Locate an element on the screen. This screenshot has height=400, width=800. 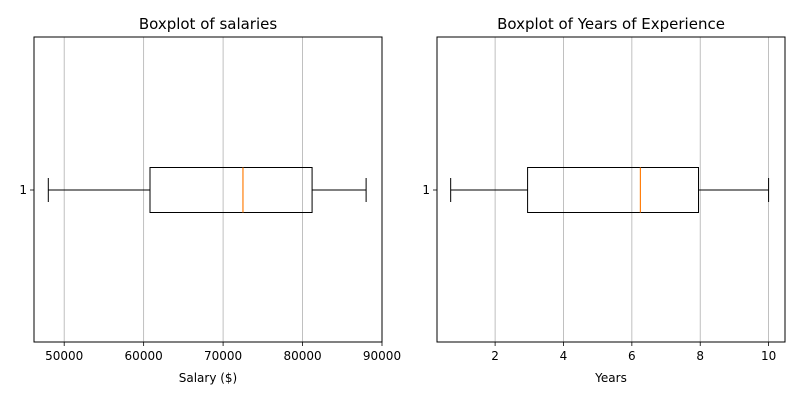
x-tick-label: 70000 is located at coordinates (223, 356).